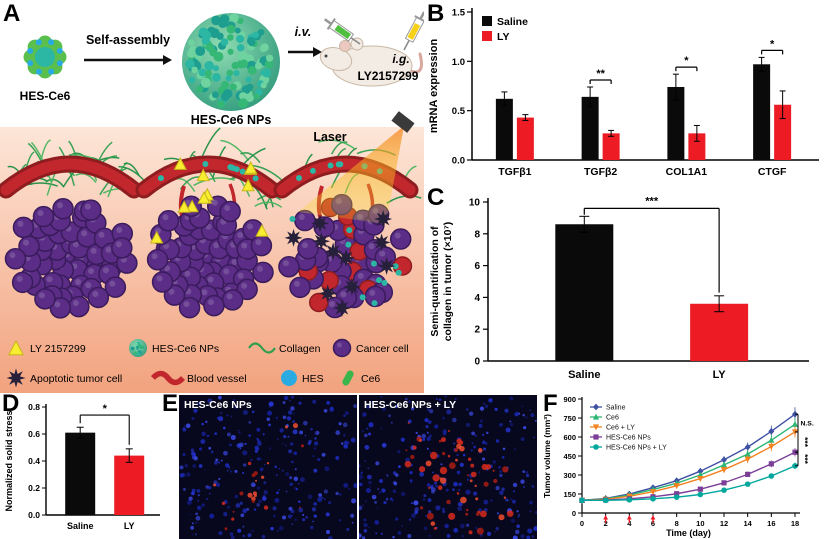  What do you see at coordinates (747, 523) in the screenshot?
I see `svg-text: 14` at bounding box center [747, 523].